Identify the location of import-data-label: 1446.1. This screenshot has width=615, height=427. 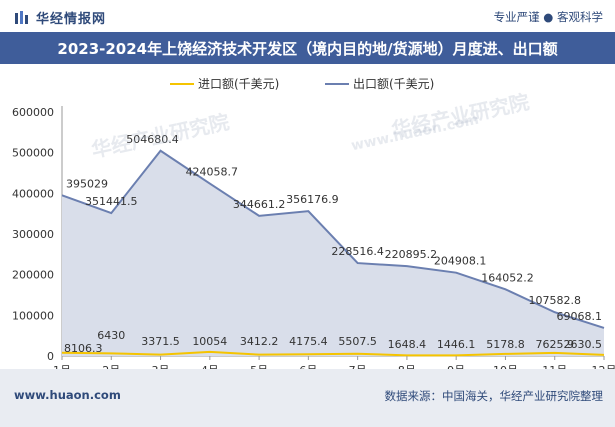
(456, 344).